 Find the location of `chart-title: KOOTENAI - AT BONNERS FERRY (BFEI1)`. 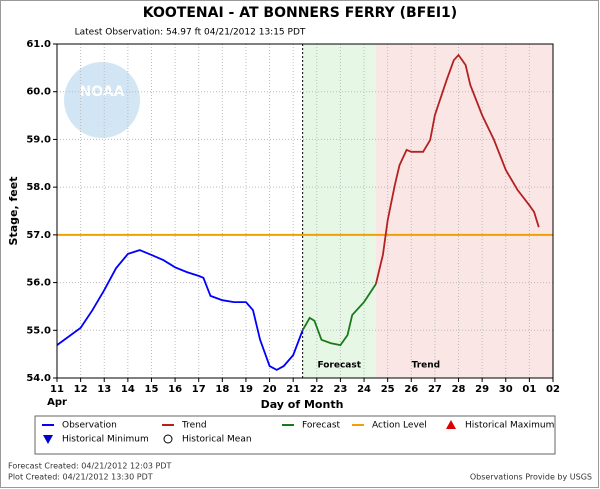

chart-title: KOOTENAI - AT BONNERS FERRY (BFEI1) is located at coordinates (300, 13).